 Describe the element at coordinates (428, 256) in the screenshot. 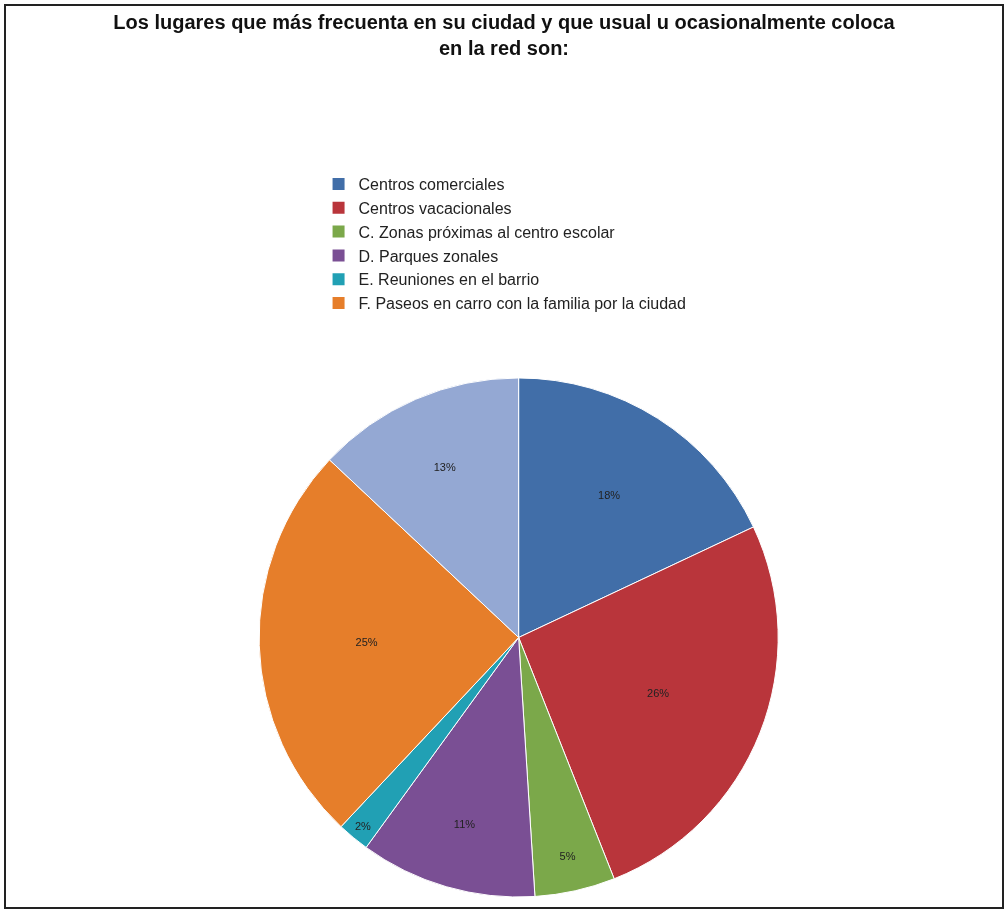

I see `legend-label: D. Parques zonales` at that location.